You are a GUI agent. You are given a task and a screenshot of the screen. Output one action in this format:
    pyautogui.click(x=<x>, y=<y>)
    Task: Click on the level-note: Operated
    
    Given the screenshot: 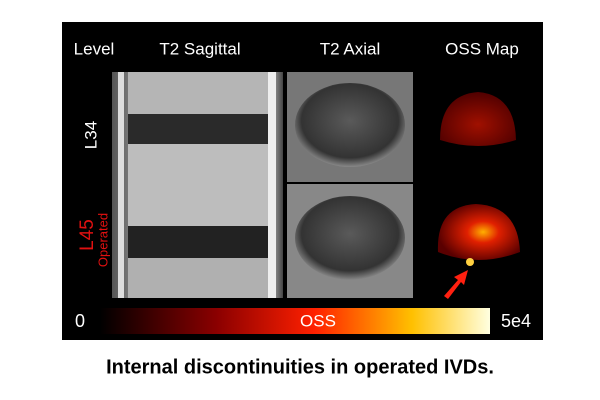 What is the action you would take?
    pyautogui.click(x=102, y=240)
    